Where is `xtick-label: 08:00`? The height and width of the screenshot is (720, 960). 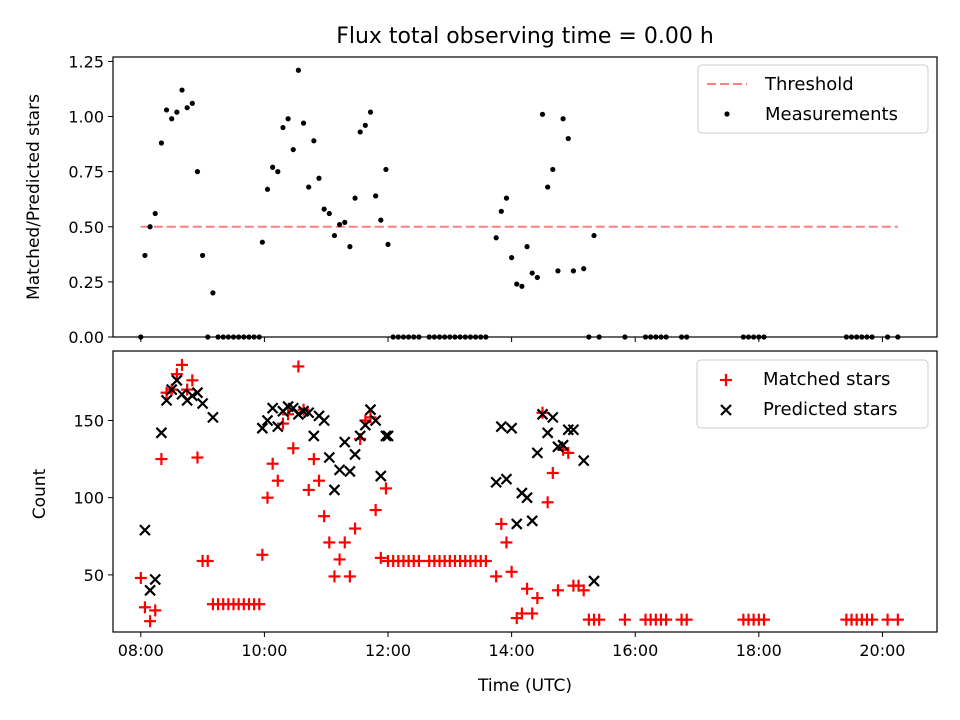 xtick-label: 08:00 is located at coordinates (141, 650).